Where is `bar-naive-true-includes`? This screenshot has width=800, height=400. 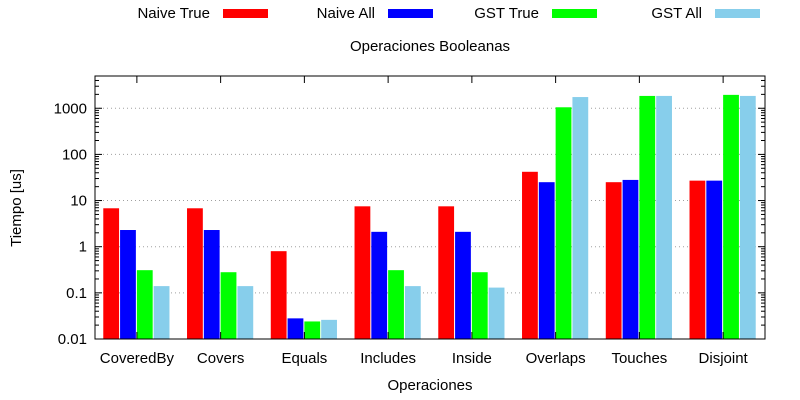
bar-naive-true-includes is located at coordinates (362, 272).